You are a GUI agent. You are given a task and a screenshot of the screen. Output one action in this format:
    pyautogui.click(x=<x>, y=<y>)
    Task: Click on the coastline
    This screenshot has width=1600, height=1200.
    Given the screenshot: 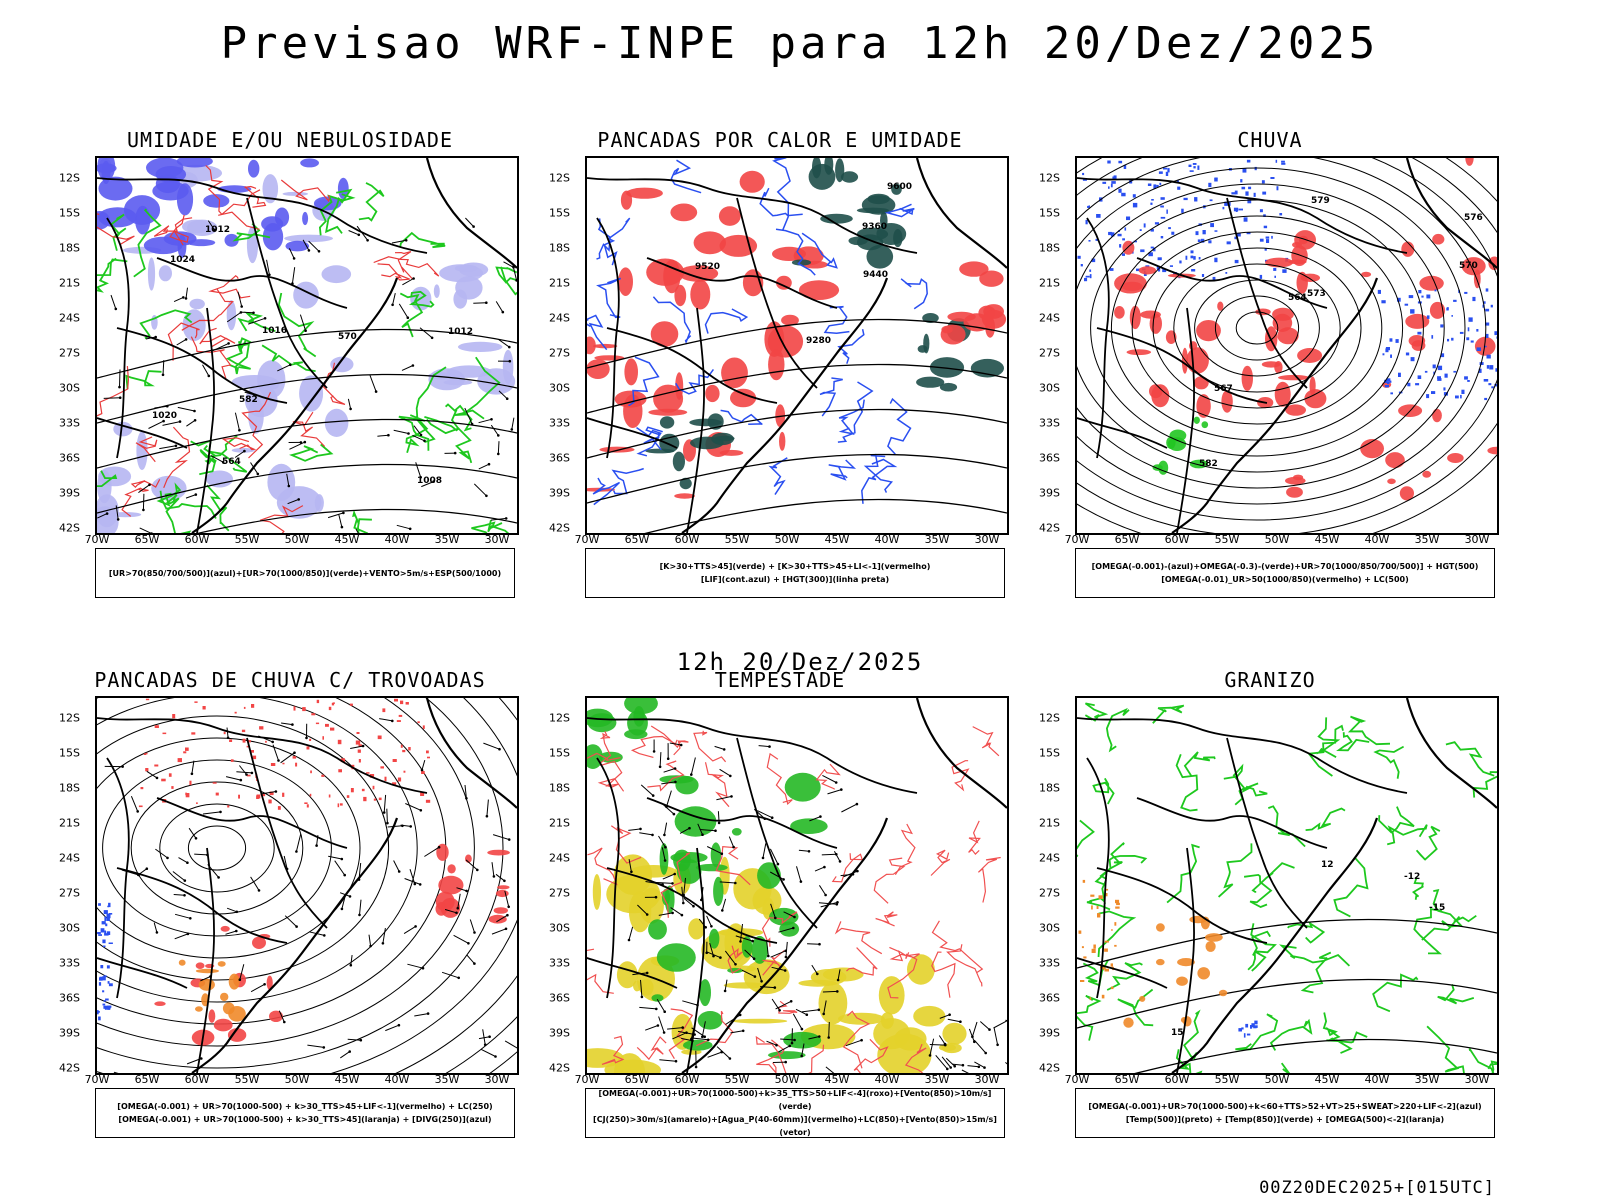 What is the action you would take?
    pyautogui.click(x=1334, y=345)
    